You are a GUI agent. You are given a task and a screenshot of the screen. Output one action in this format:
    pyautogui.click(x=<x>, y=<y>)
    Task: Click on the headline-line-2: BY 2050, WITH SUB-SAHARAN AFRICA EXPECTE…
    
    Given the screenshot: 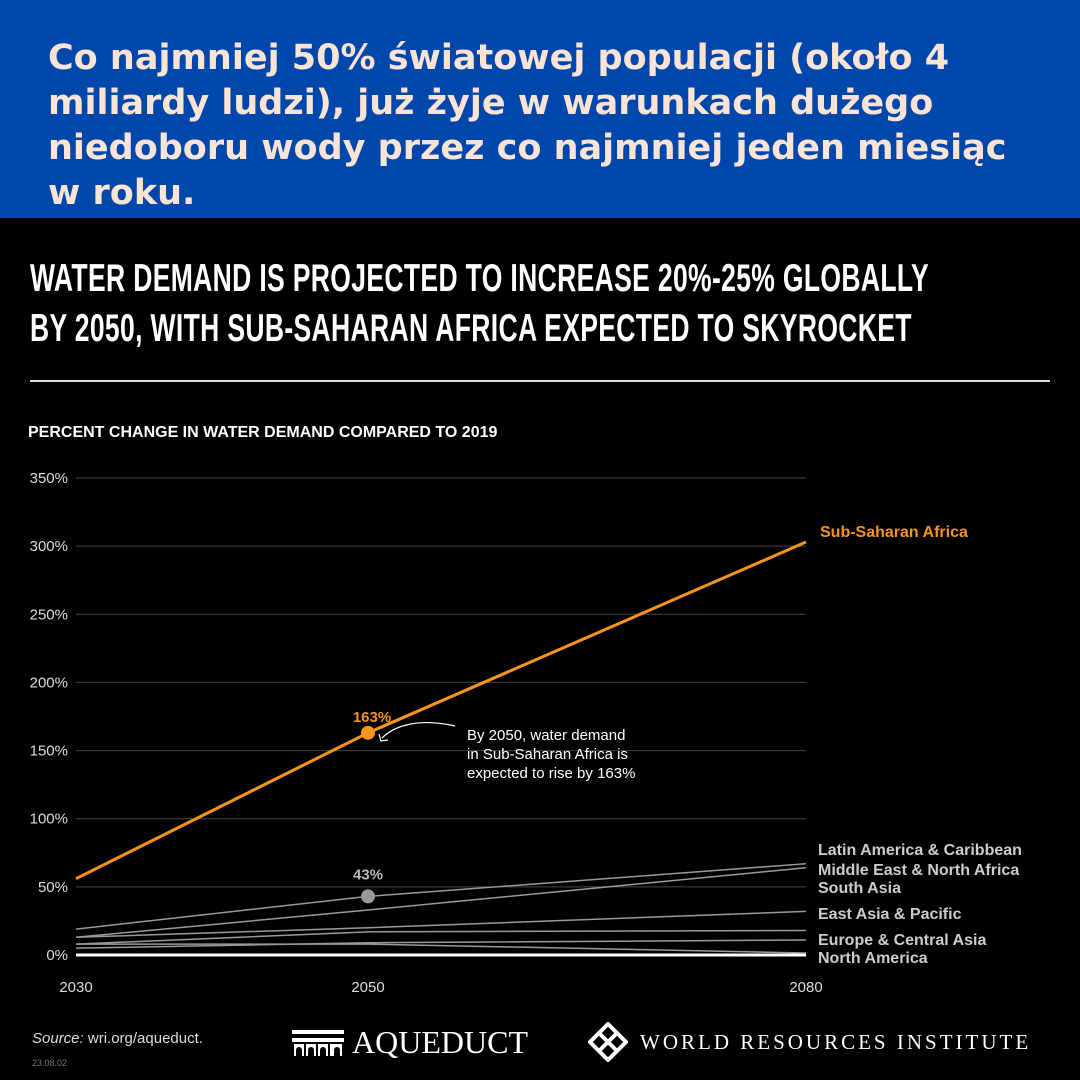 What is the action you would take?
    pyautogui.click(x=471, y=328)
    